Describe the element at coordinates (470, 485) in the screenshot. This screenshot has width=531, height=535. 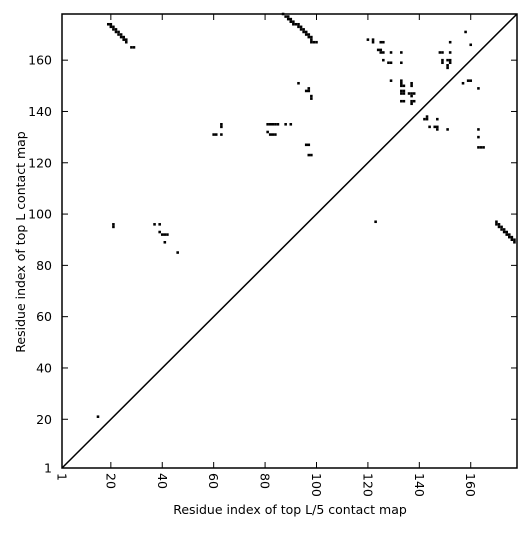
I see `x-tick-label: 160` at that location.